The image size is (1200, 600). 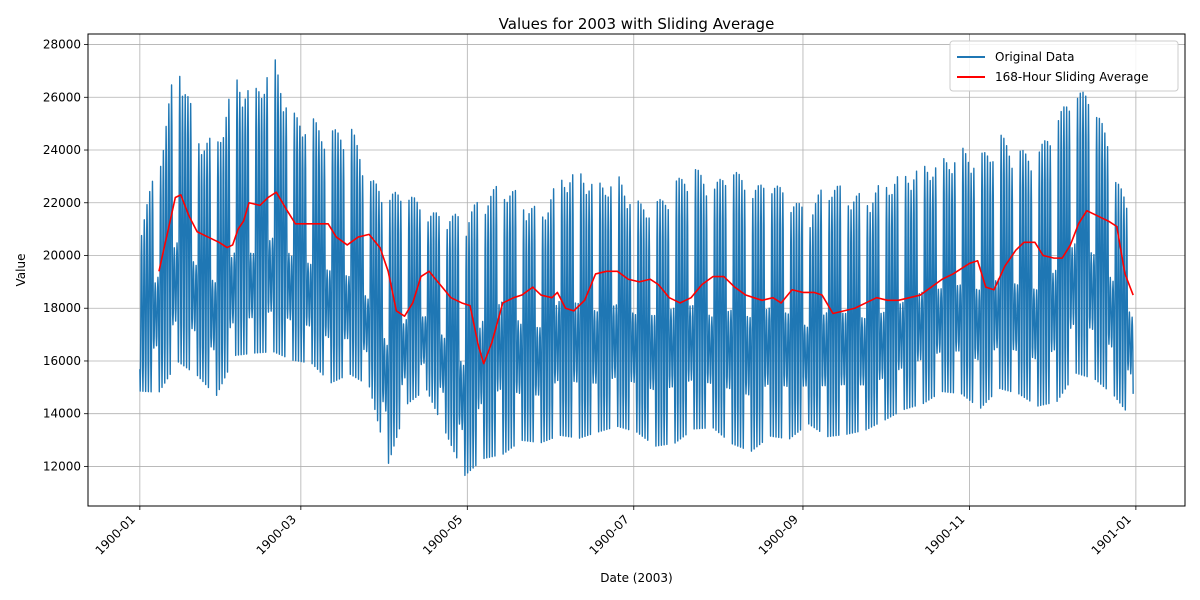 I want to click on y-tick-label: 28000, so click(x=62, y=45).